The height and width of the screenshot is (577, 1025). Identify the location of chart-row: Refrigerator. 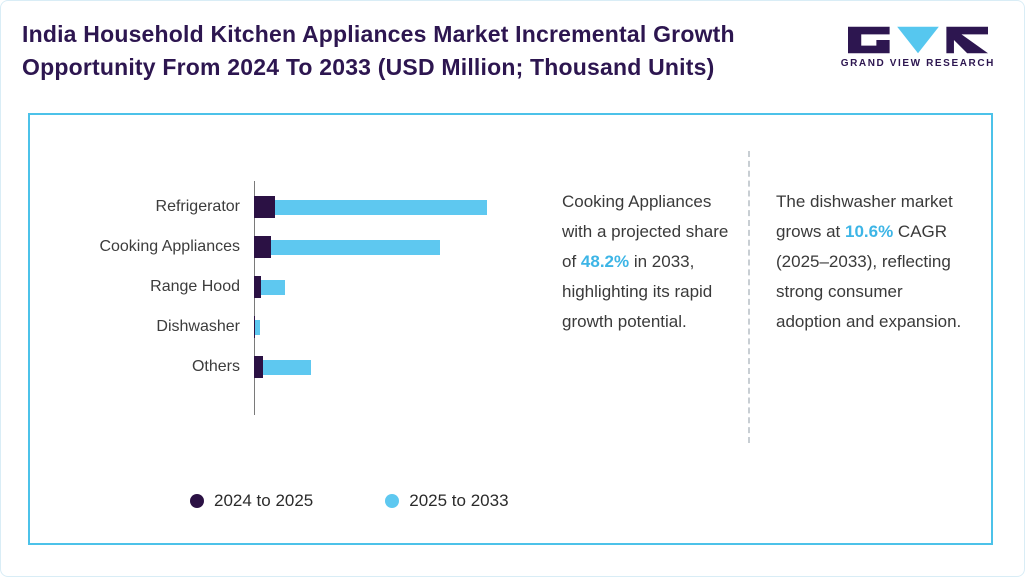
(268, 207).